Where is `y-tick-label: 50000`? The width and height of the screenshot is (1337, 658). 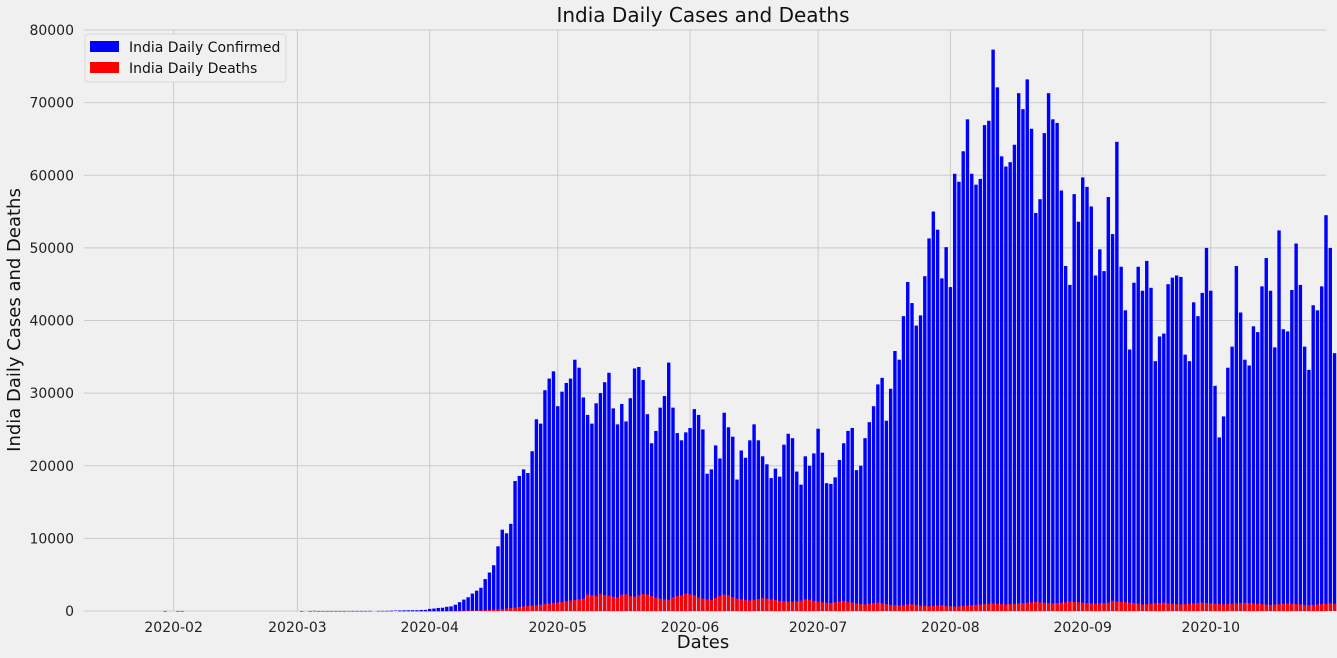
y-tick-label: 50000 is located at coordinates (51, 249).